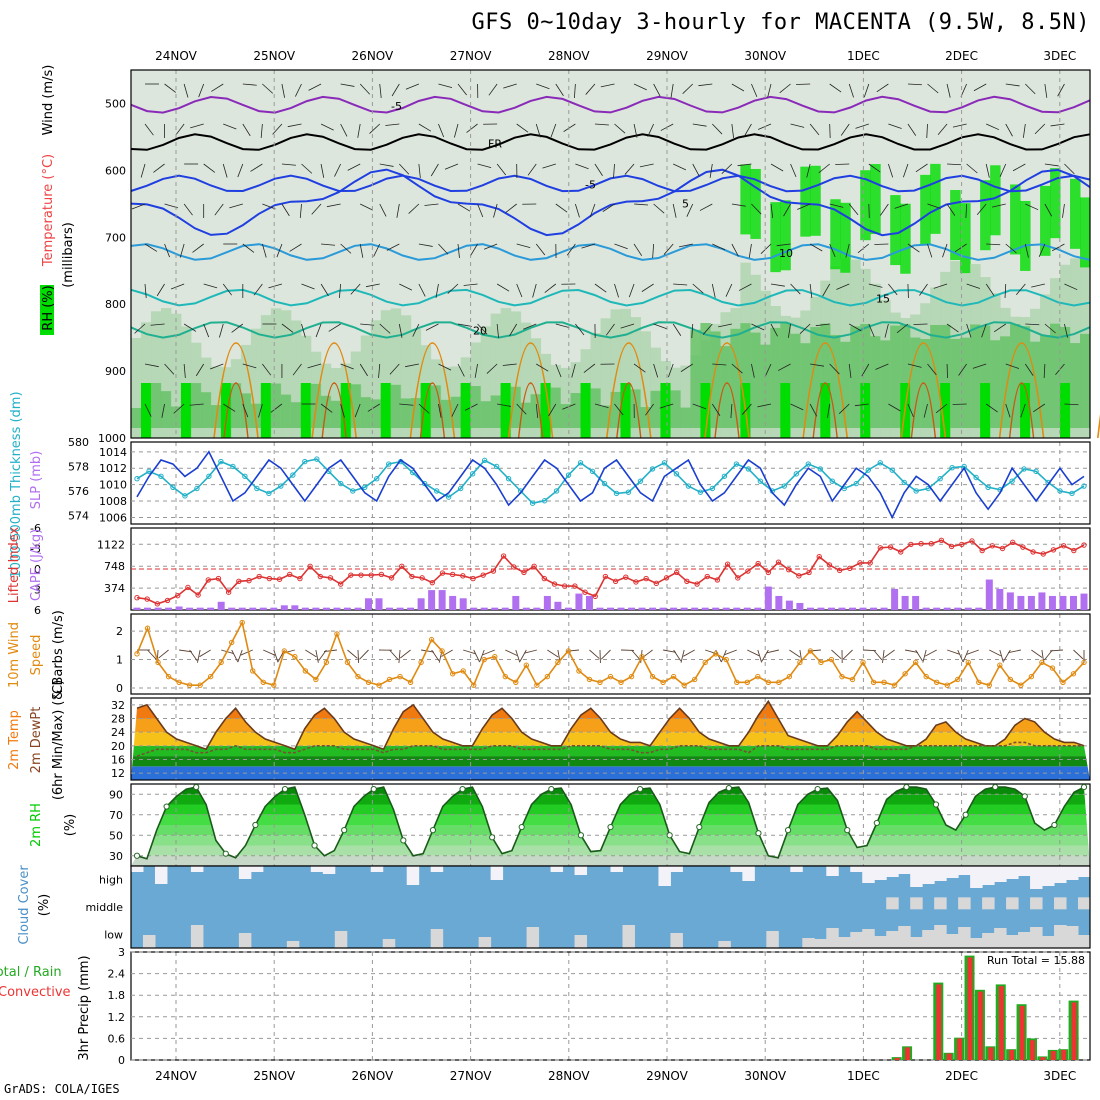 The height and width of the screenshot is (1100, 1100). What do you see at coordinates (36, 825) in the screenshot?
I see `rh-axis-label-1: 2m RH` at bounding box center [36, 825].